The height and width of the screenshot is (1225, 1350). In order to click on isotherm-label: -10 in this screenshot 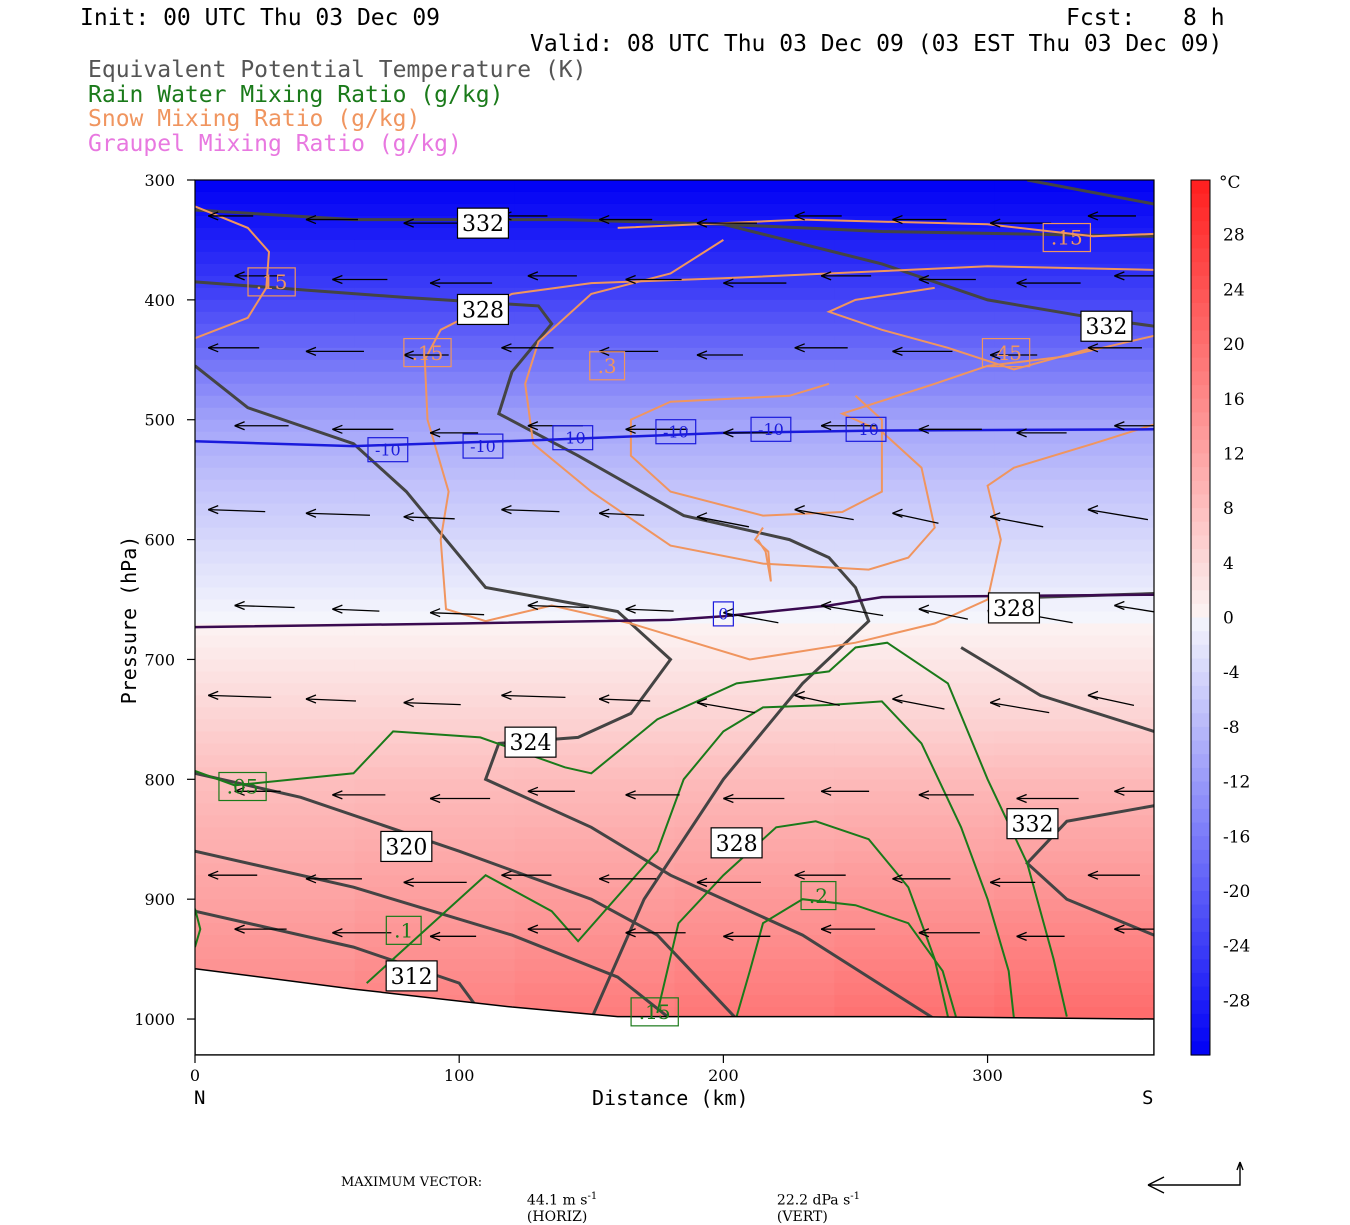, I will do `click(388, 450)`.